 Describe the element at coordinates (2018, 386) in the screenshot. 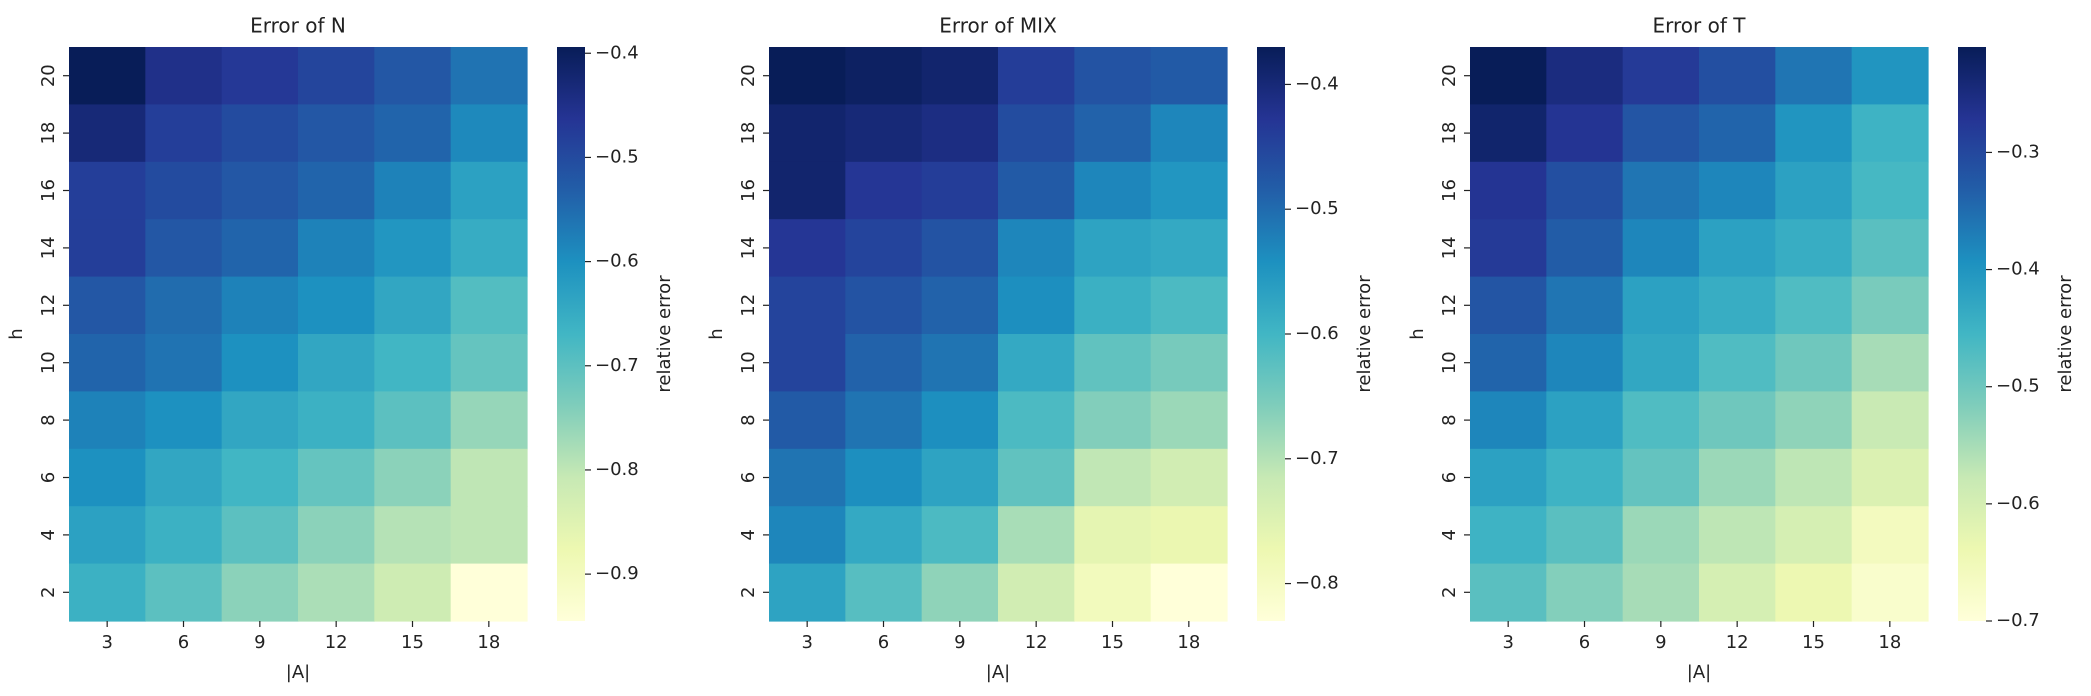

I see `colorbar-tick-label: −0.5` at that location.